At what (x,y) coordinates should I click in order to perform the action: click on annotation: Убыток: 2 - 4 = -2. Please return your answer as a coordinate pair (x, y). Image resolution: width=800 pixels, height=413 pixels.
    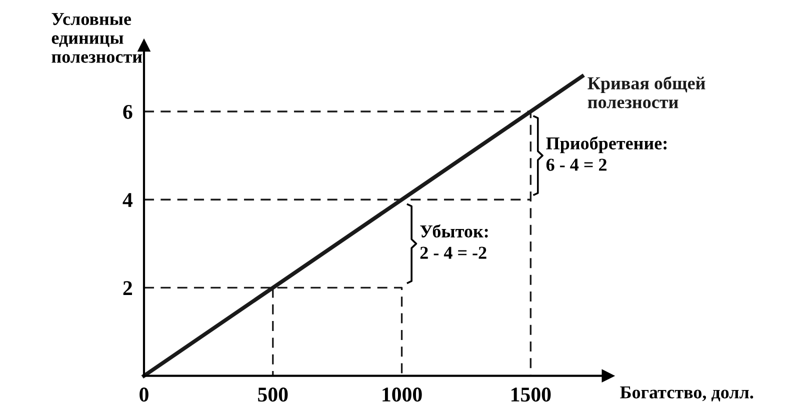
    Looking at the image, I should click on (454, 241).